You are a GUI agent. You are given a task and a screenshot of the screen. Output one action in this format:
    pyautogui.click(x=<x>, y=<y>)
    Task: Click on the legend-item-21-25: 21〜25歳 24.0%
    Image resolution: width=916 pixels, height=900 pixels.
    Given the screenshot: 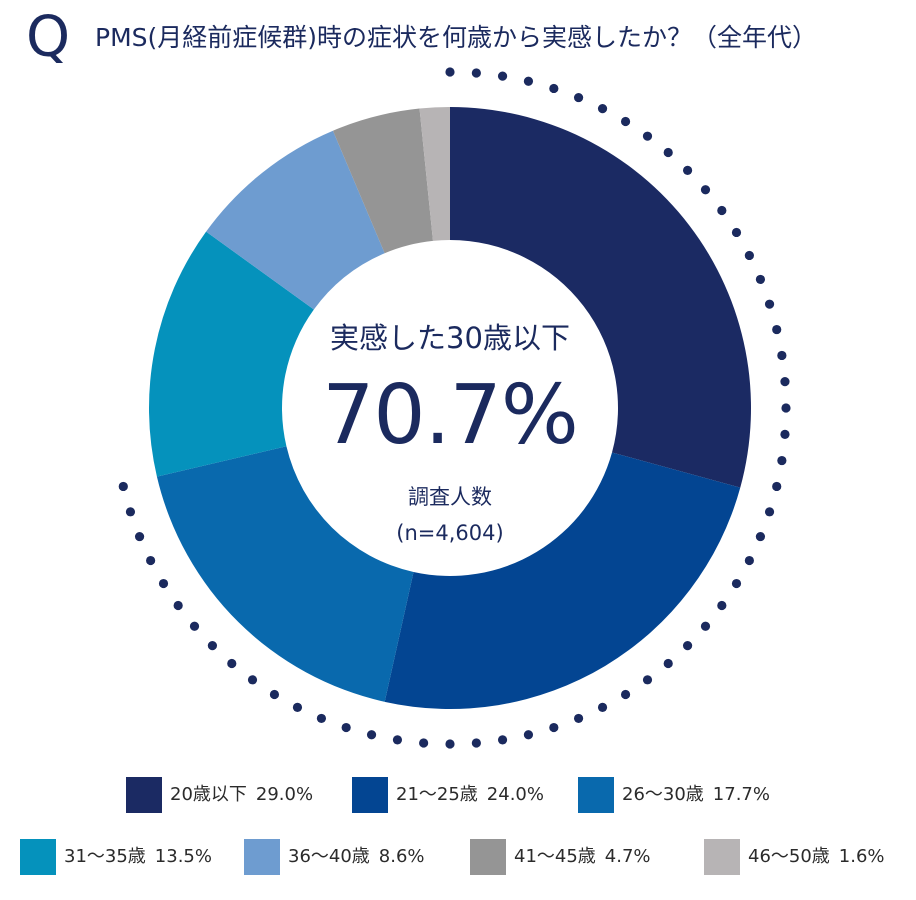 What is the action you would take?
    pyautogui.click(x=448, y=795)
    